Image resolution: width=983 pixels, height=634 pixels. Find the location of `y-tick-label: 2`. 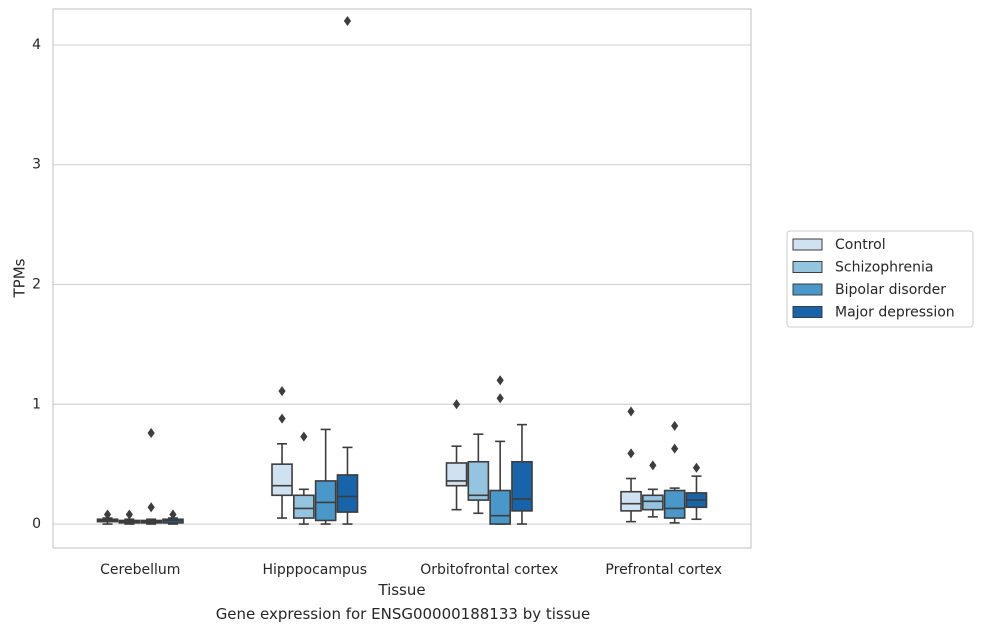

y-tick-label: 2 is located at coordinates (36, 284).